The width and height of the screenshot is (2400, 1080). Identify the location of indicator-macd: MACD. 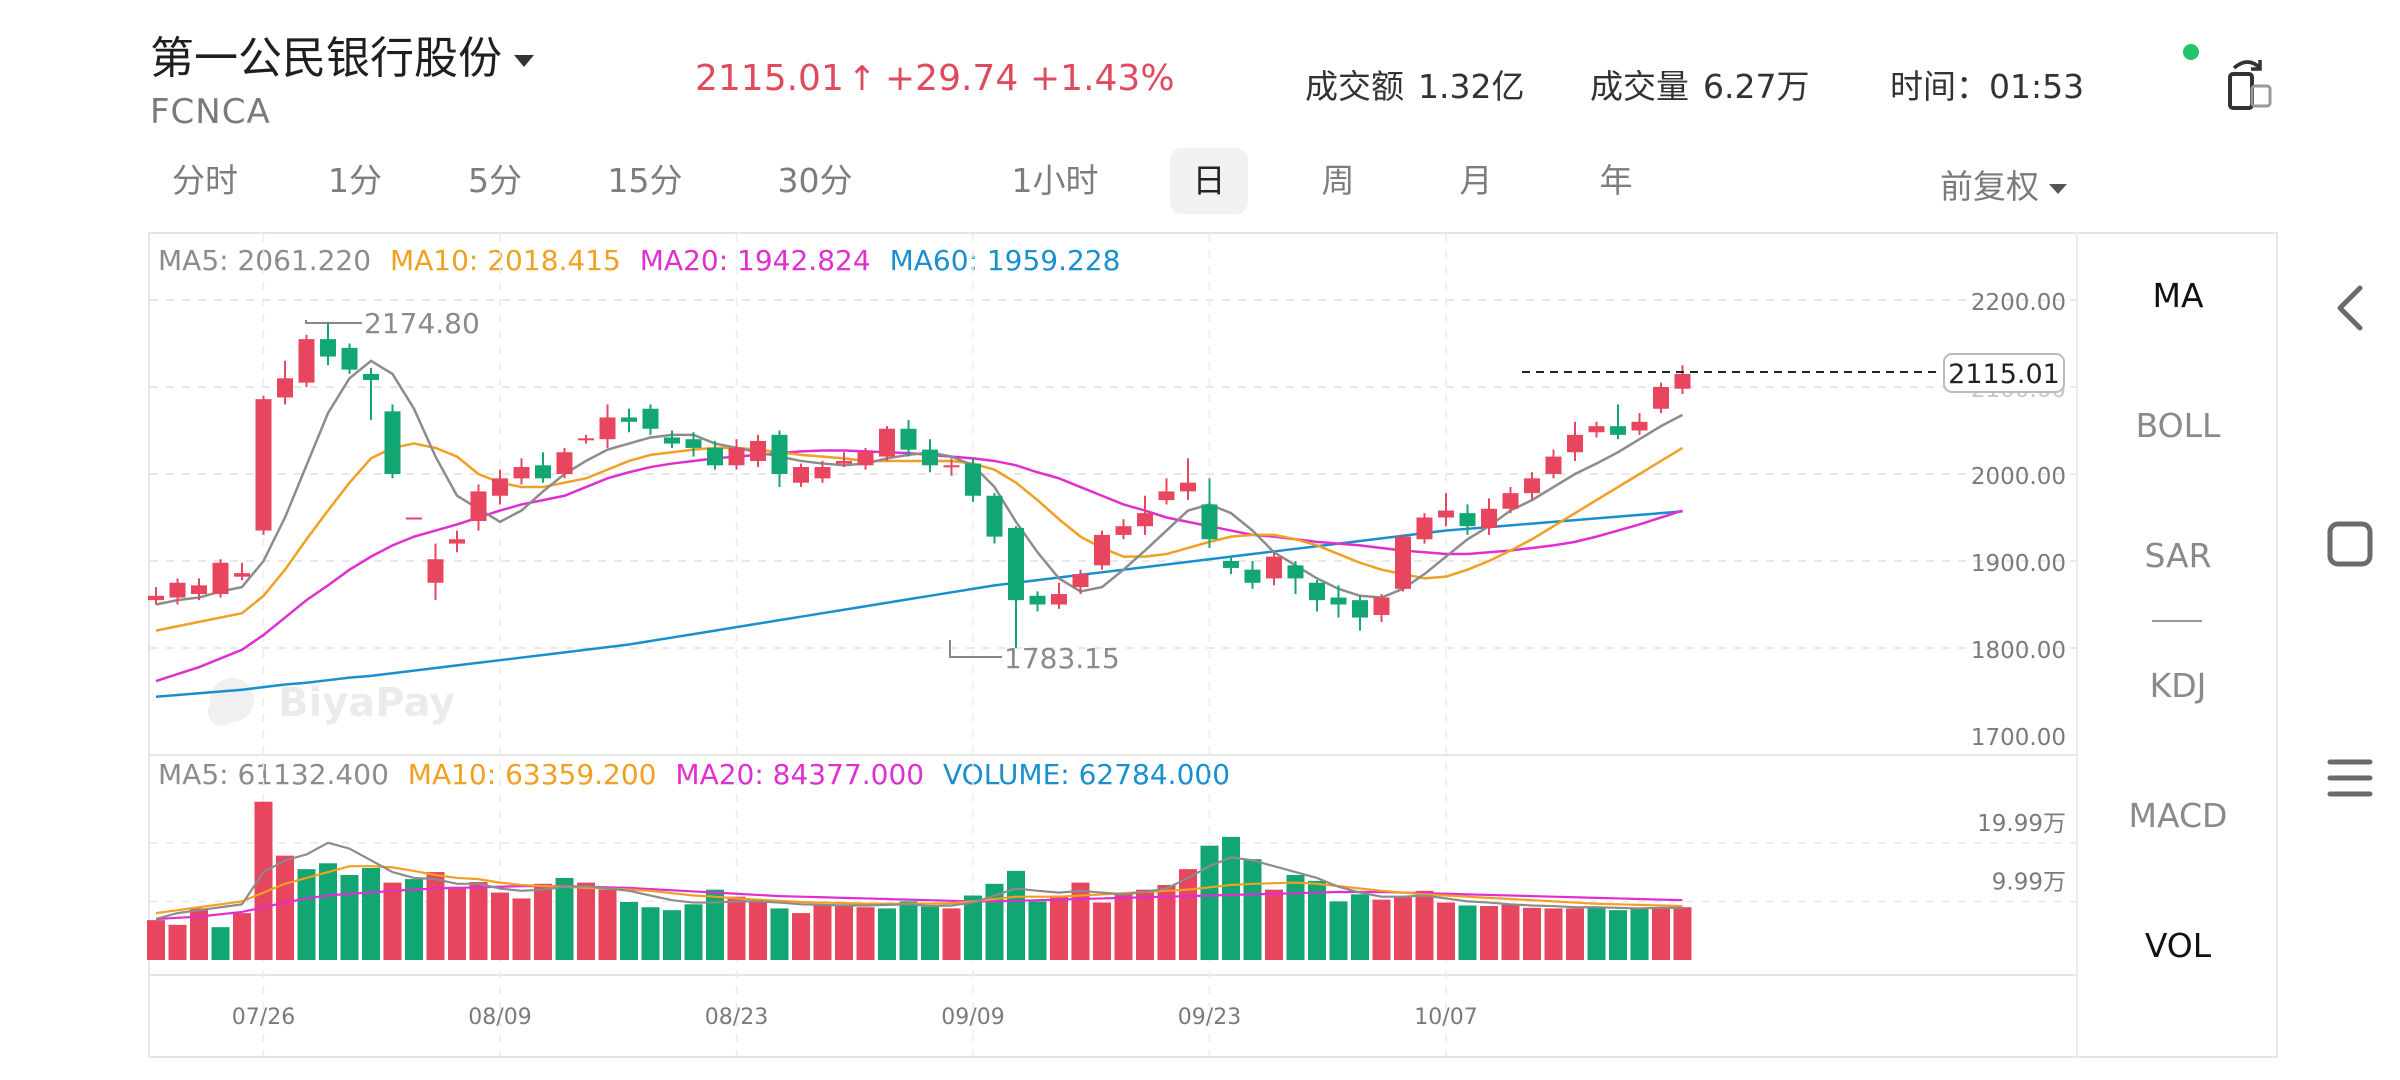
(2178, 815).